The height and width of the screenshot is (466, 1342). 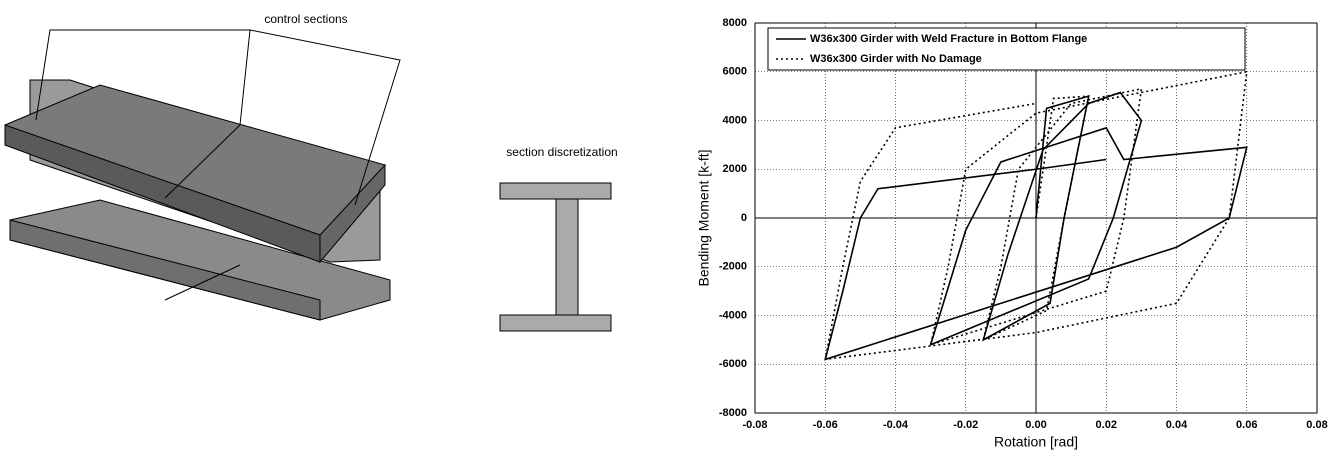 What do you see at coordinates (704, 218) in the screenshot?
I see `y-axis-label: Bending Moment [k-ft]` at bounding box center [704, 218].